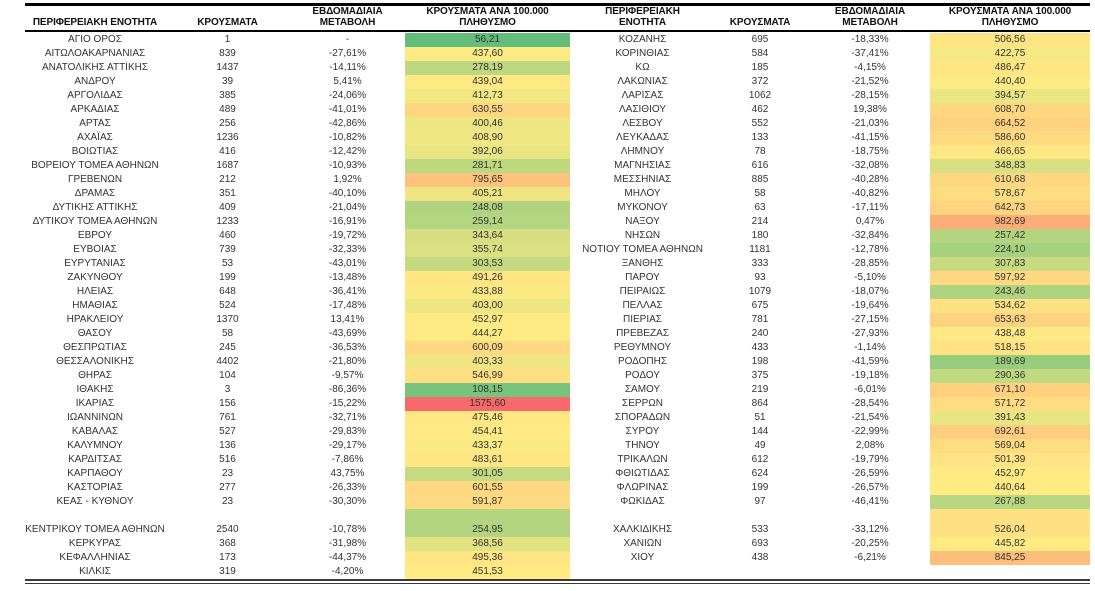  Describe the element at coordinates (642, 445) in the screenshot. I see `region-cell: ΤΗΝΟΥ` at that location.